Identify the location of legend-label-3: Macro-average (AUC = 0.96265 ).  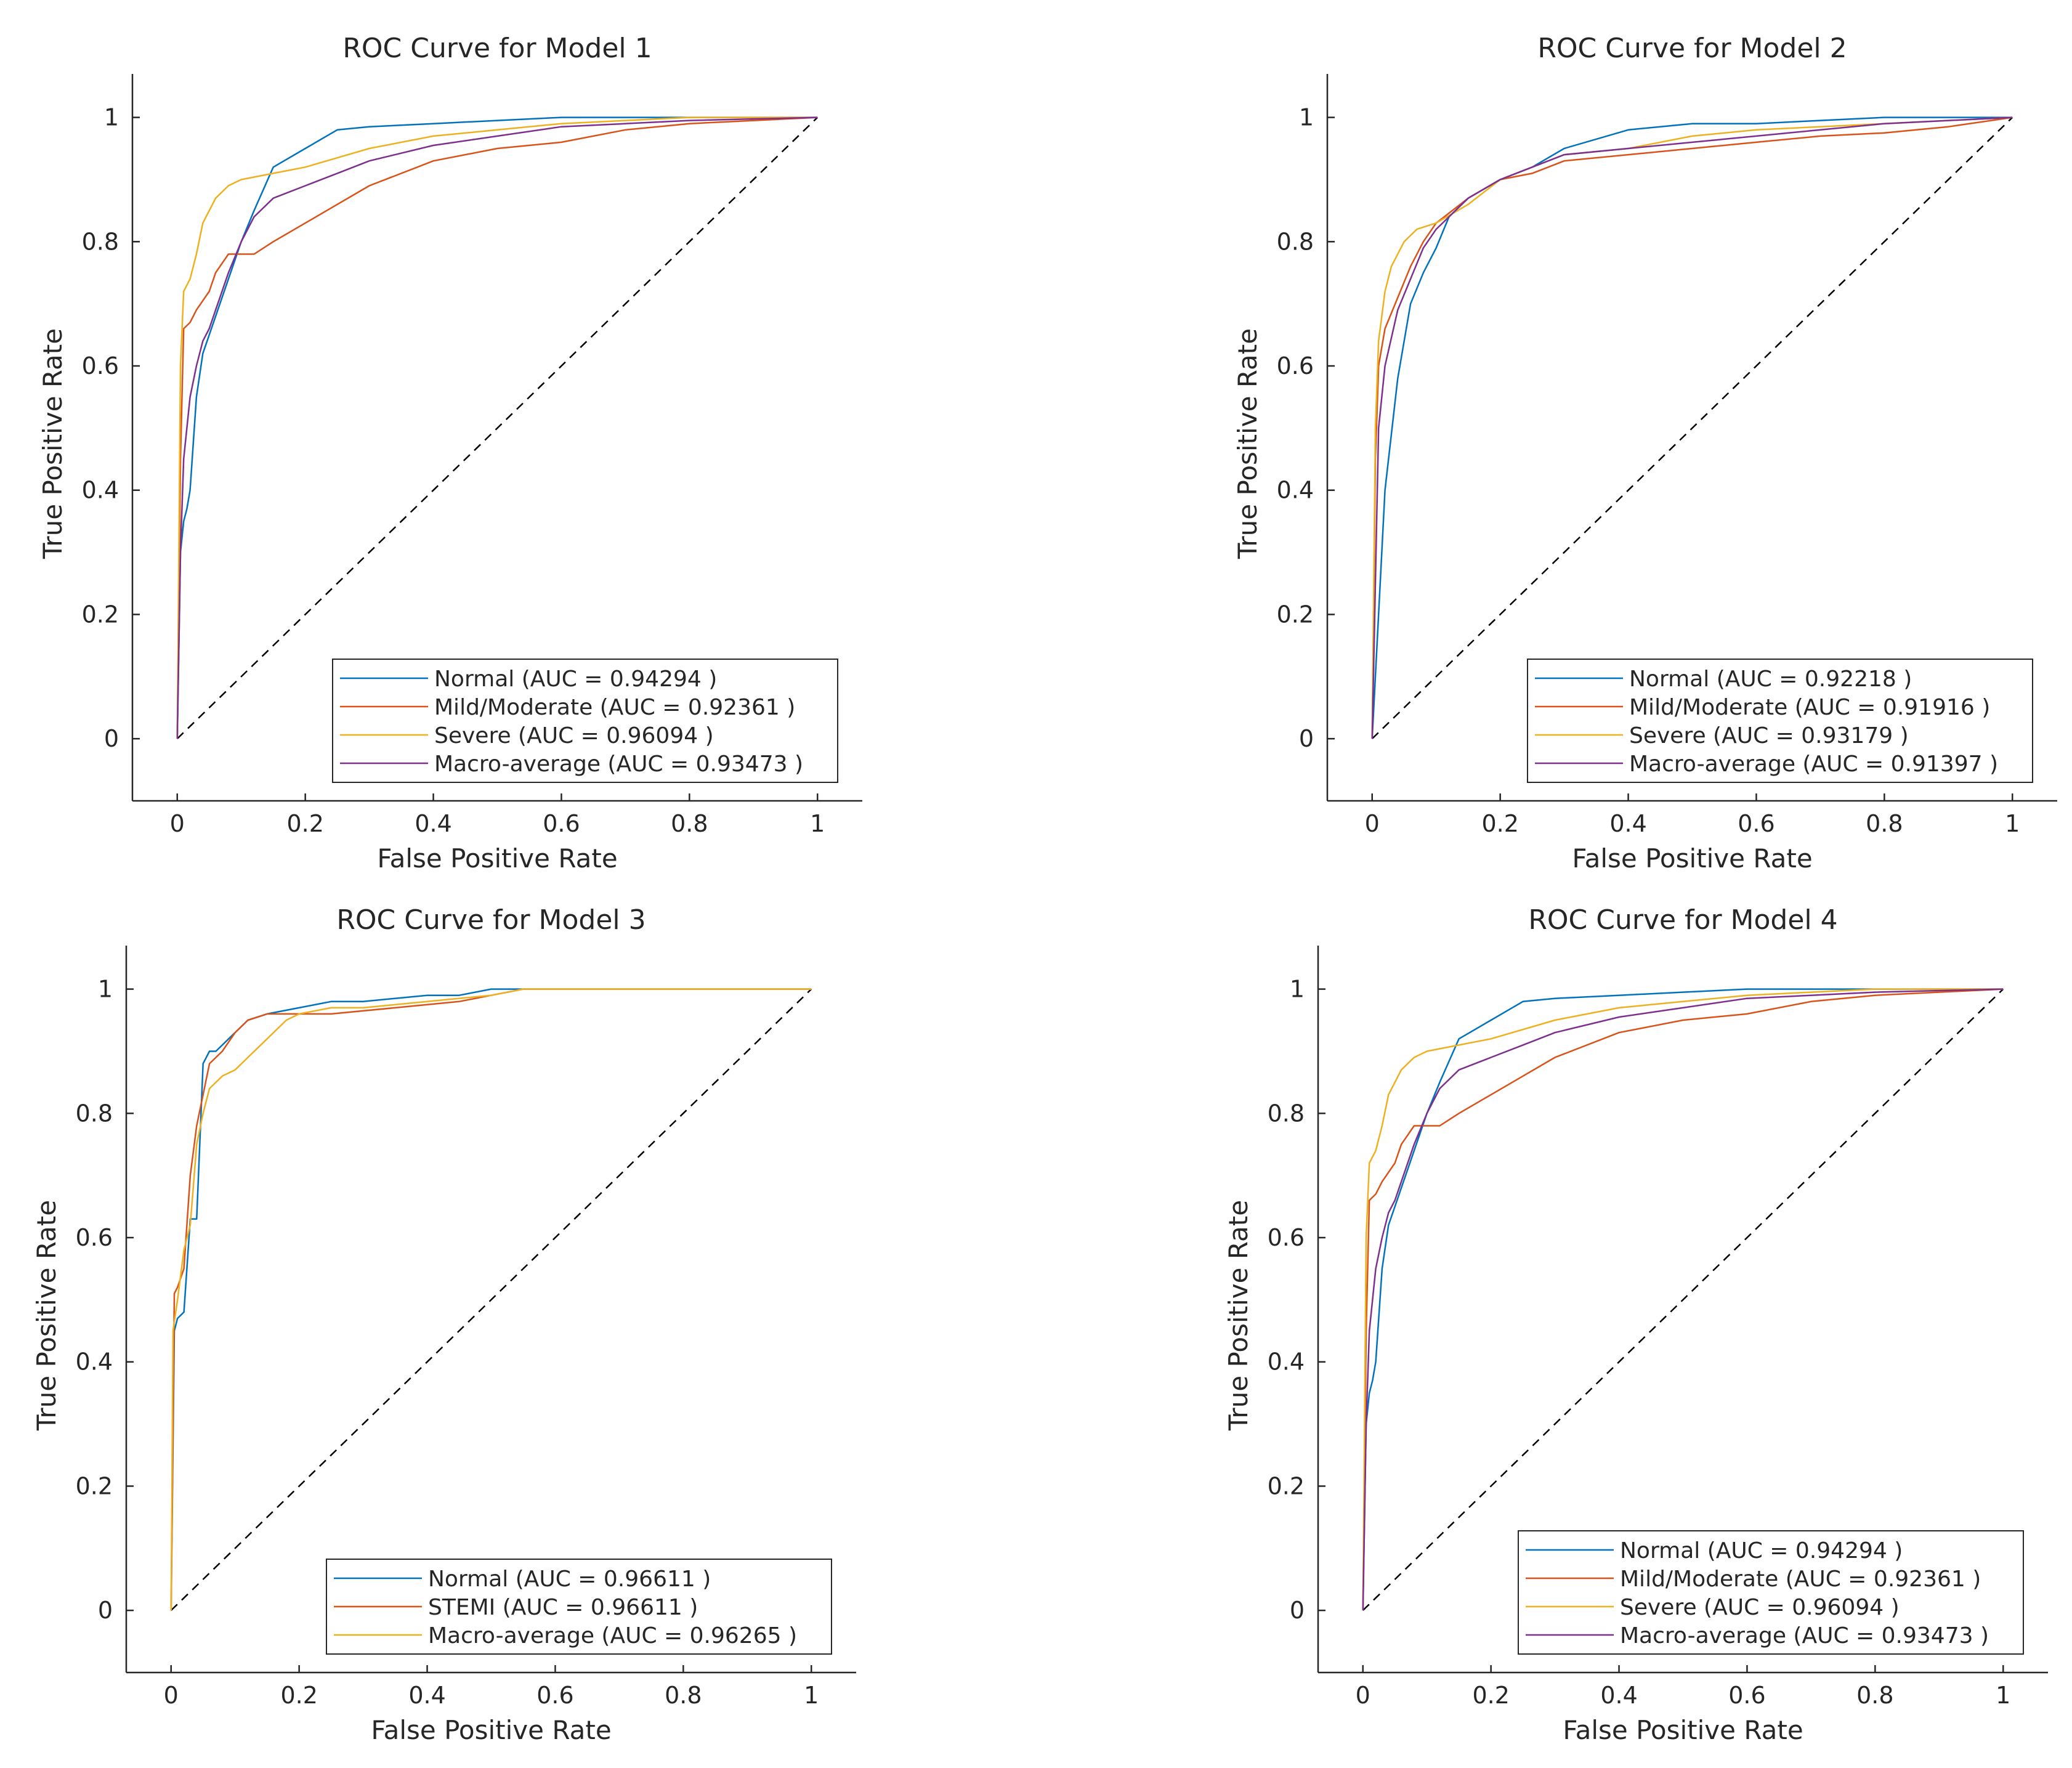
(612, 1635).